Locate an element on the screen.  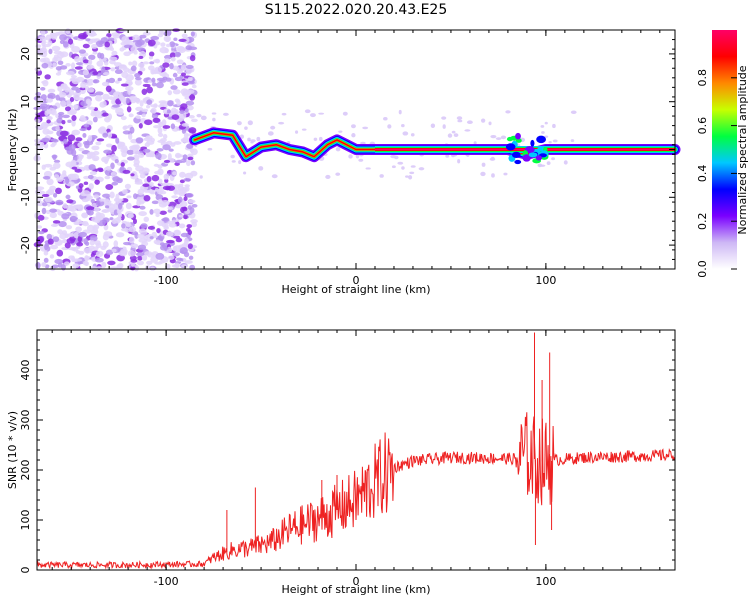
colorbar-label: Normalized spectral amplitude is located at coordinates (742, 149).